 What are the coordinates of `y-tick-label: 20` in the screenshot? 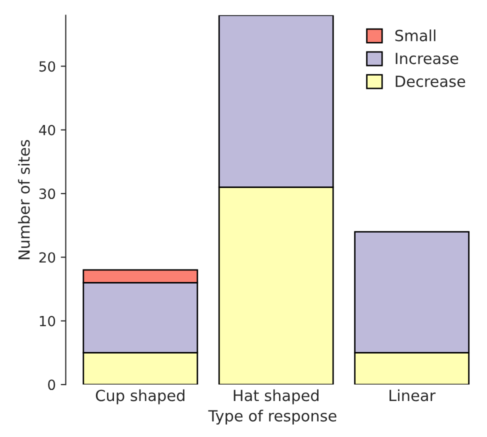 It's located at (47, 257).